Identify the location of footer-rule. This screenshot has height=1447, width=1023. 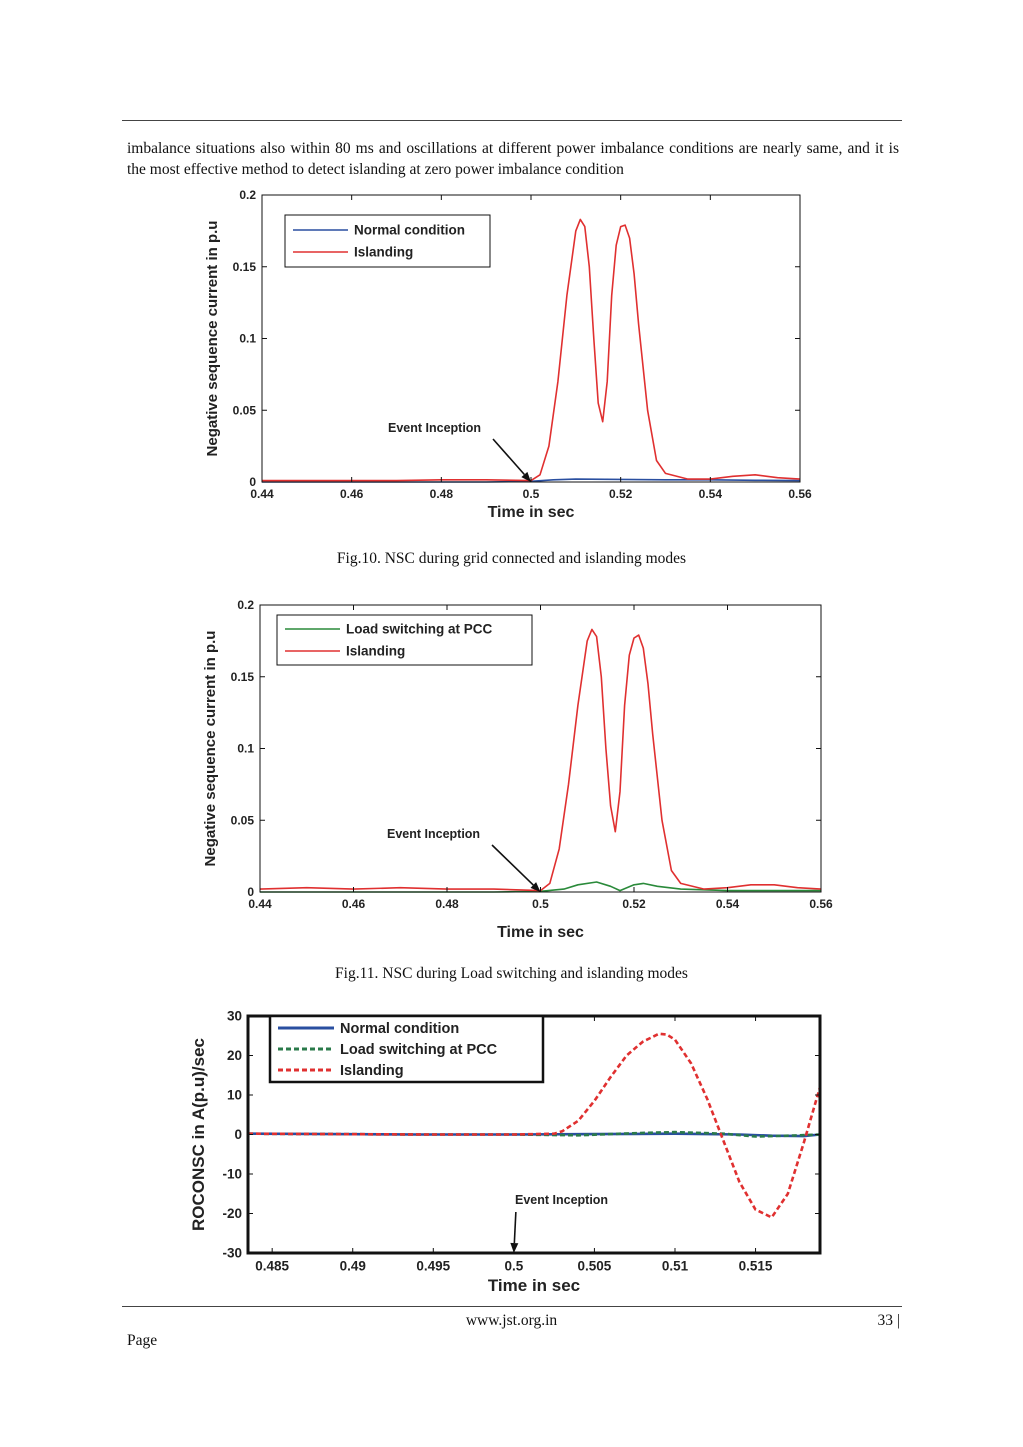
(512, 1306).